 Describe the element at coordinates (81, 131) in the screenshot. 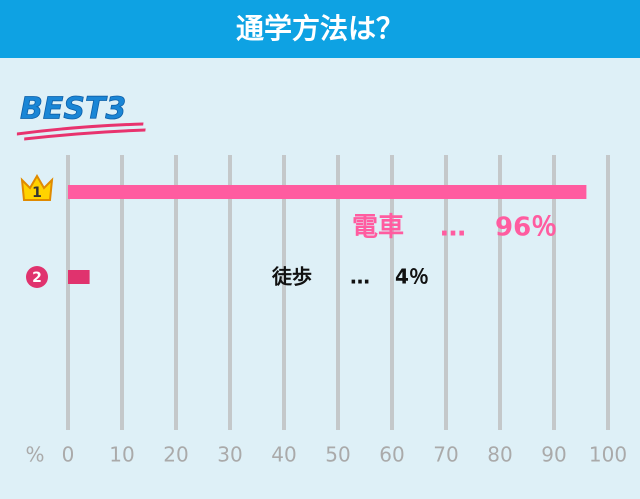

I see `badge-underline` at that location.